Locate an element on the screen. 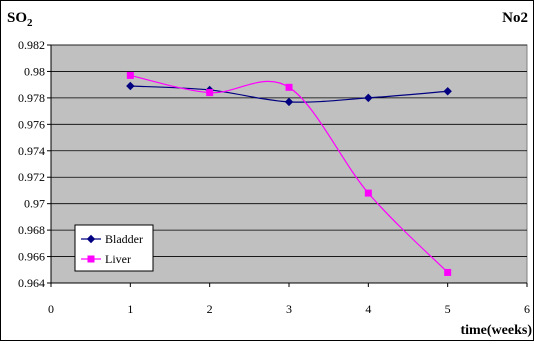  x-tick-label: 6 is located at coordinates (527, 309).